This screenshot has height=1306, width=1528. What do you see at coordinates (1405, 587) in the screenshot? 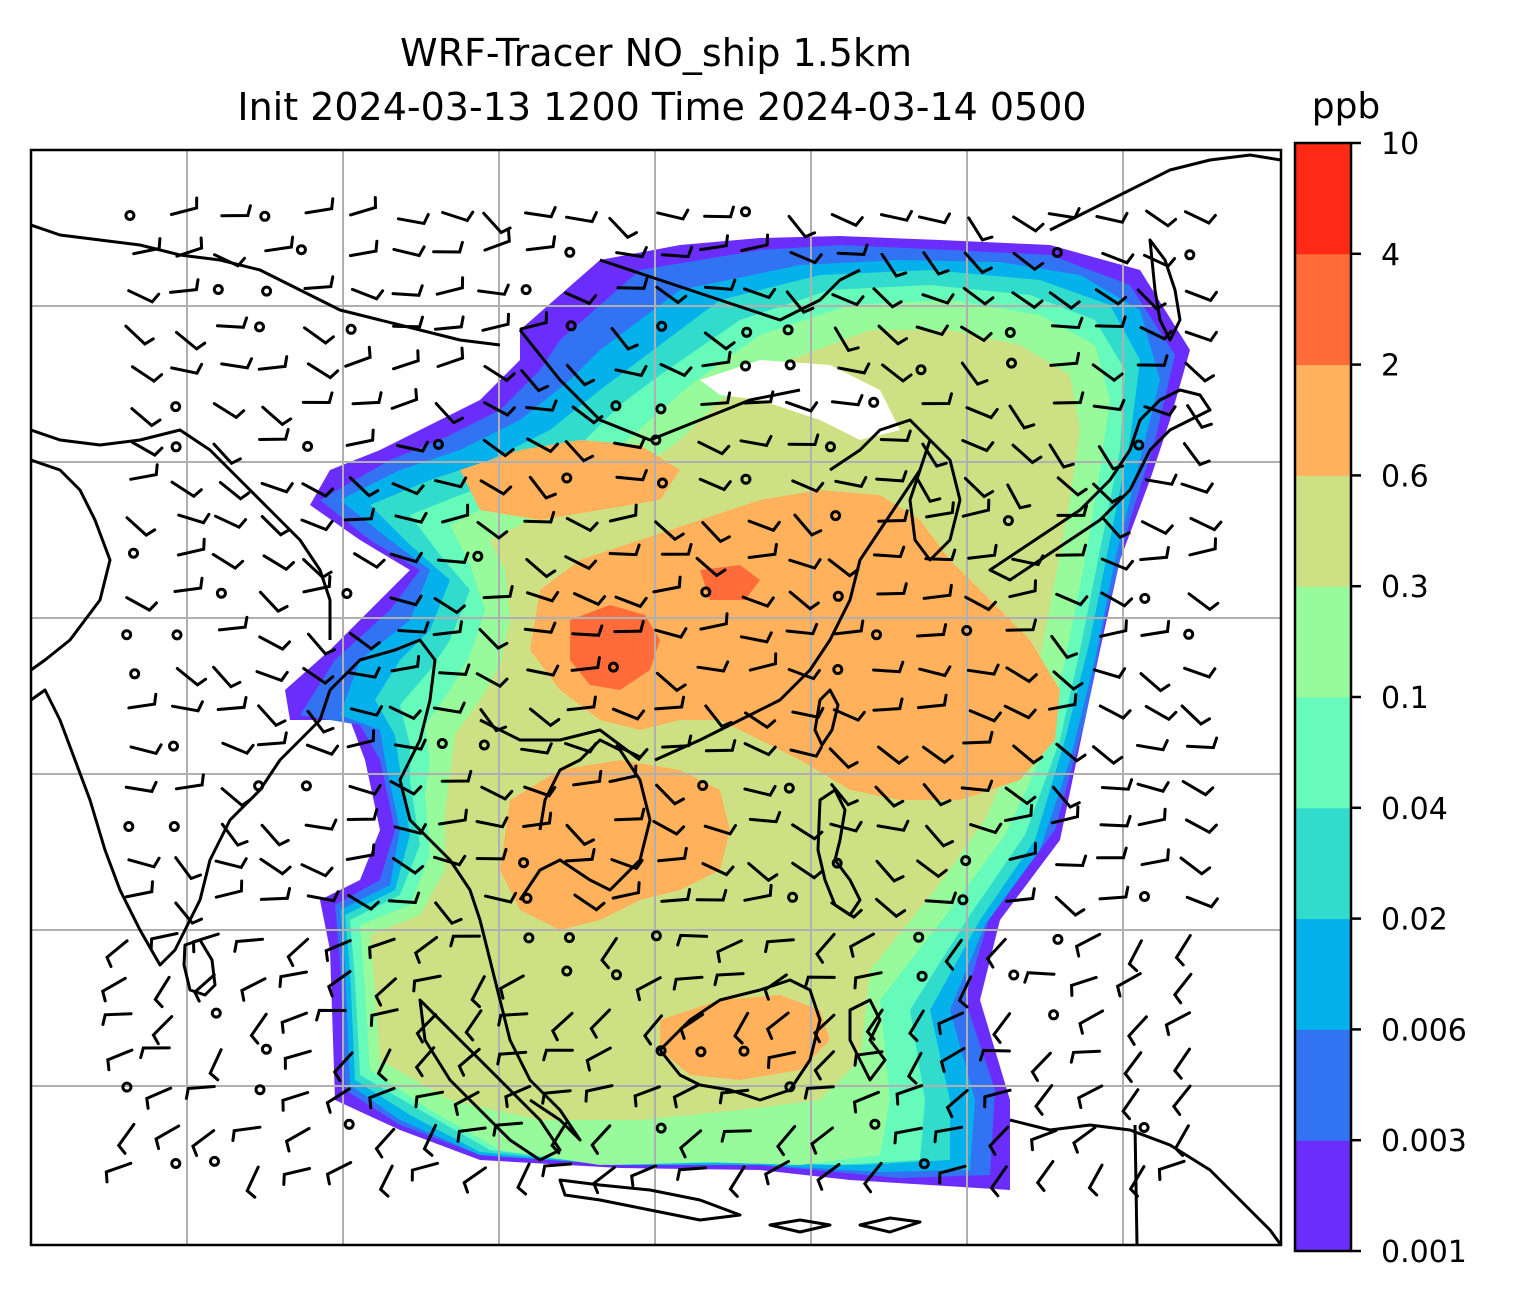
I see `colorbar-tick-label: 0.3` at bounding box center [1405, 587].